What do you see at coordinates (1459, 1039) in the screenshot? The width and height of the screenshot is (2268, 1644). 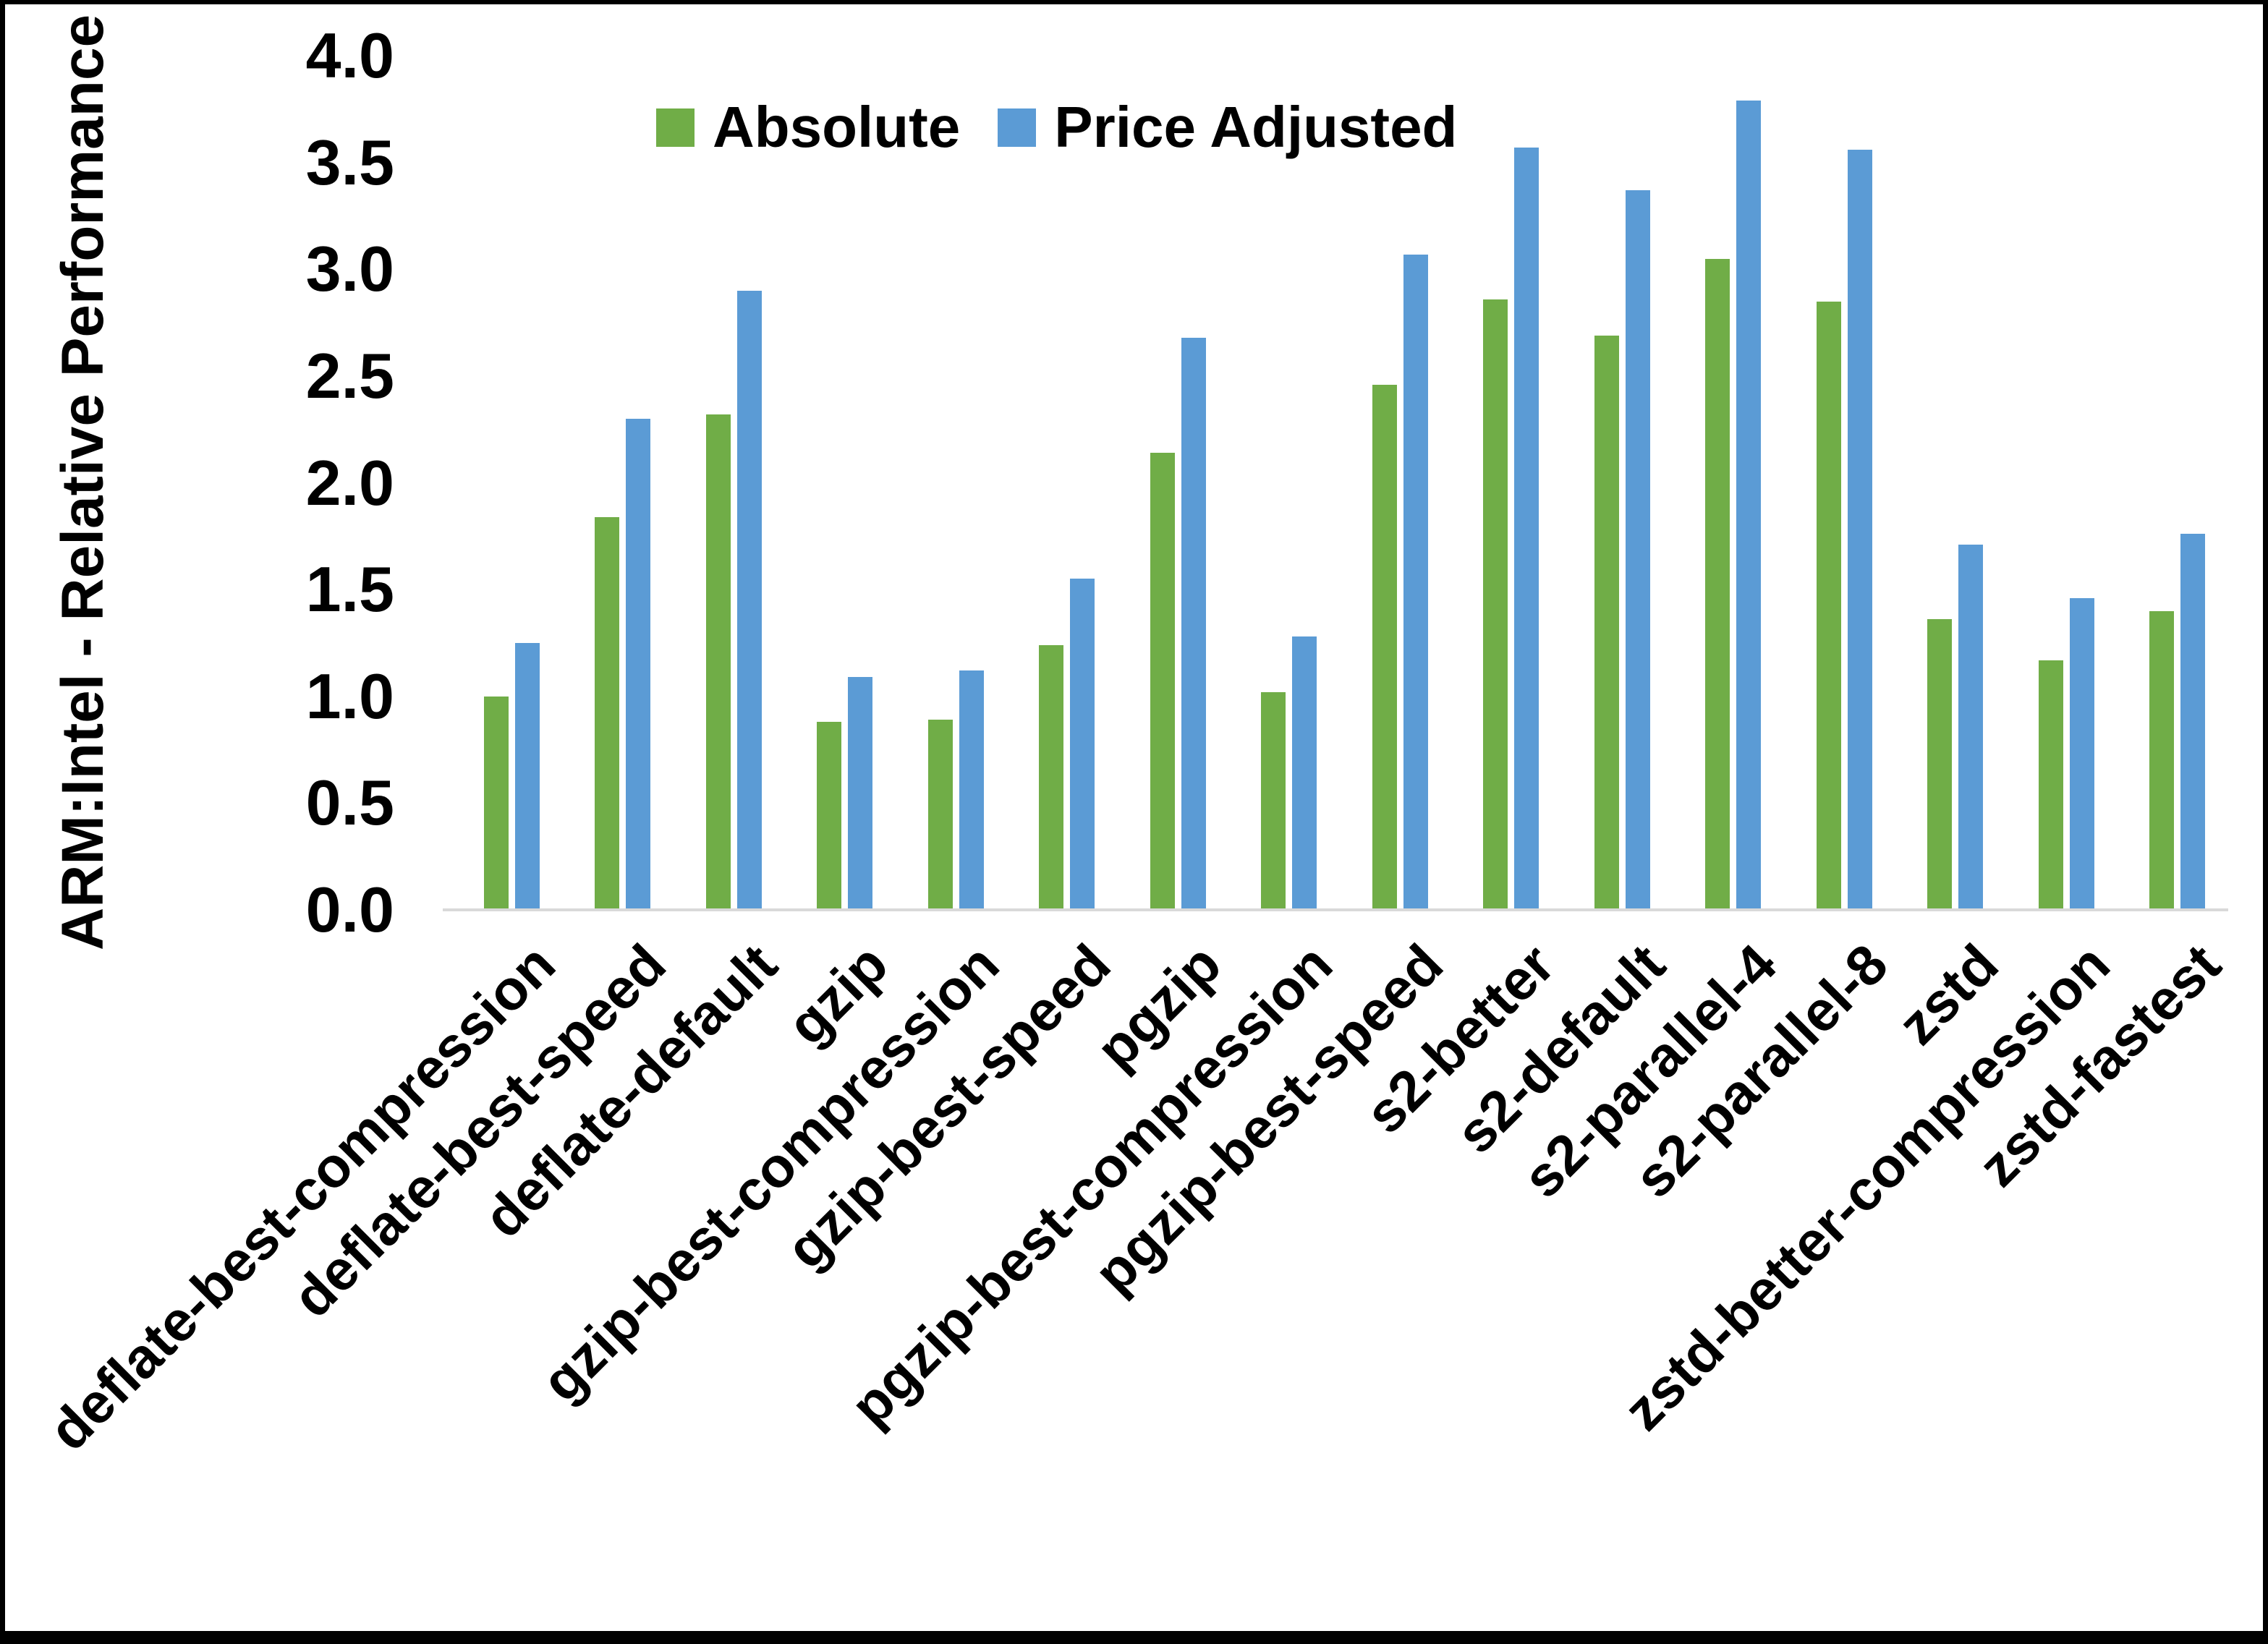 I see `x-category-label-s2-better: s2-better` at bounding box center [1459, 1039].